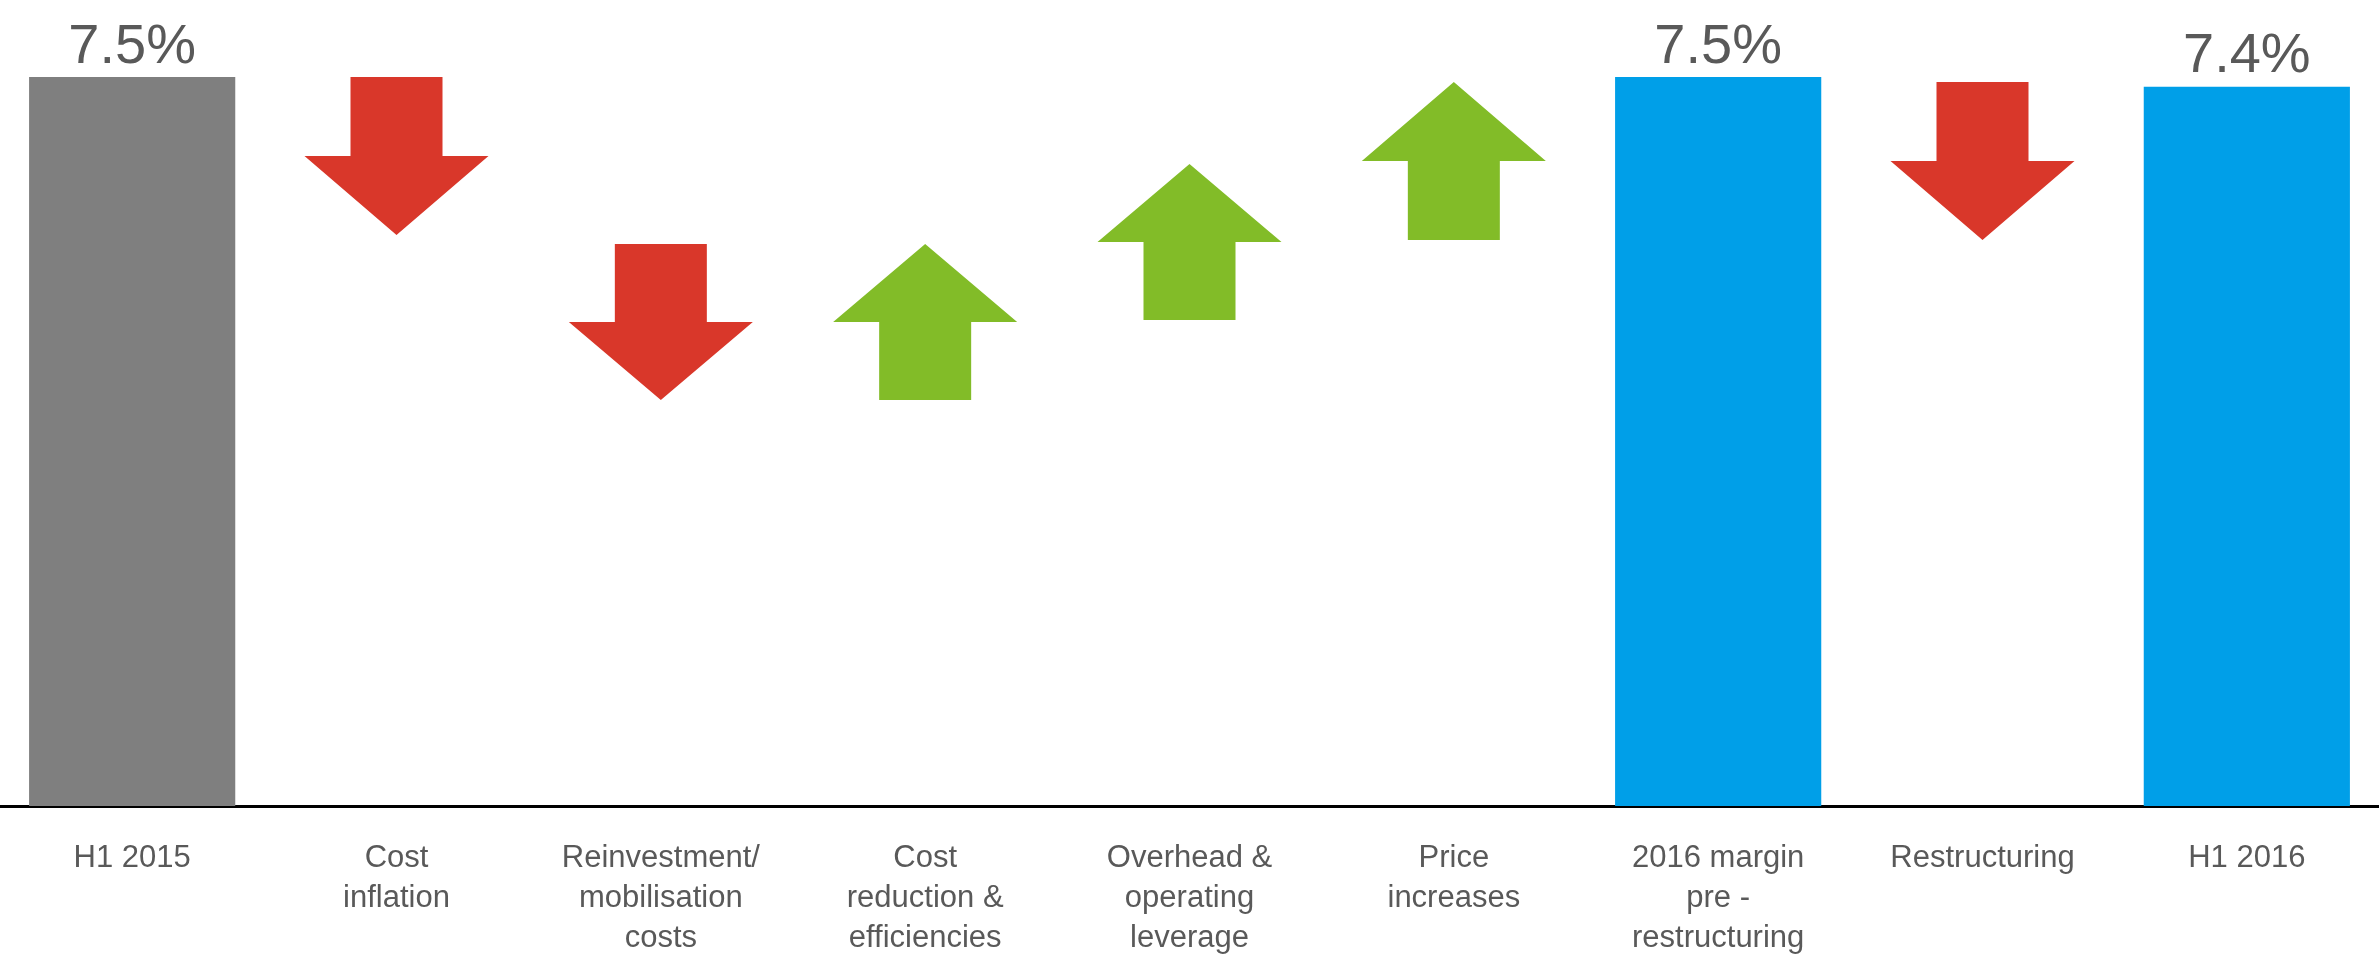  What do you see at coordinates (396, 876) in the screenshot?
I see `x-tick-label: Cost inflation` at bounding box center [396, 876].